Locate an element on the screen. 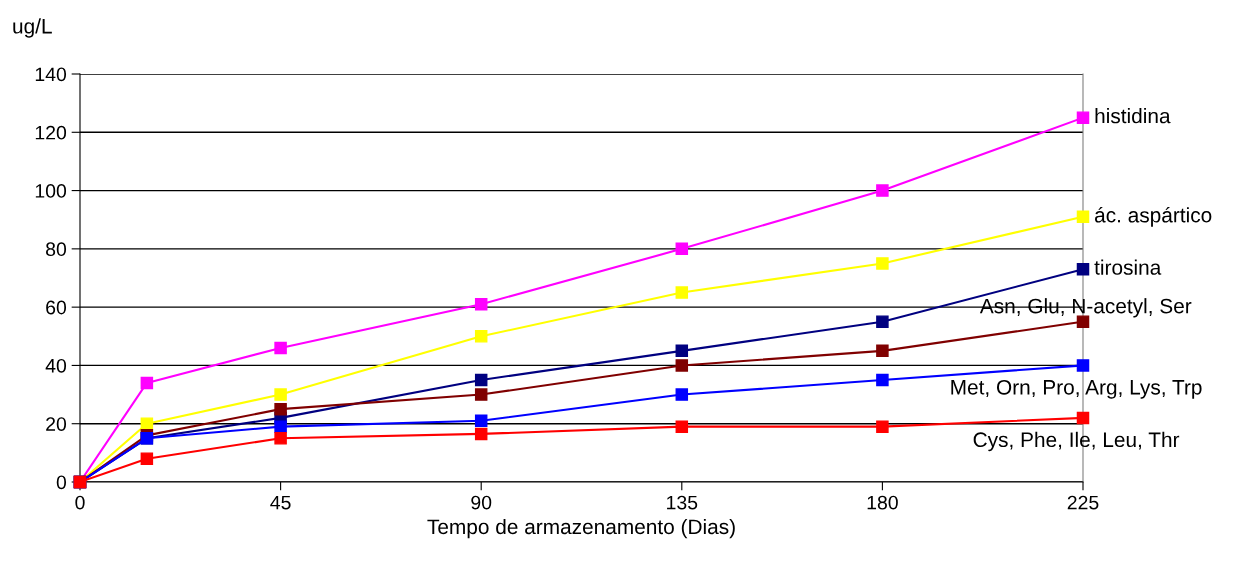 The image size is (1247, 570). y-tick-label: 0 is located at coordinates (61, 482).